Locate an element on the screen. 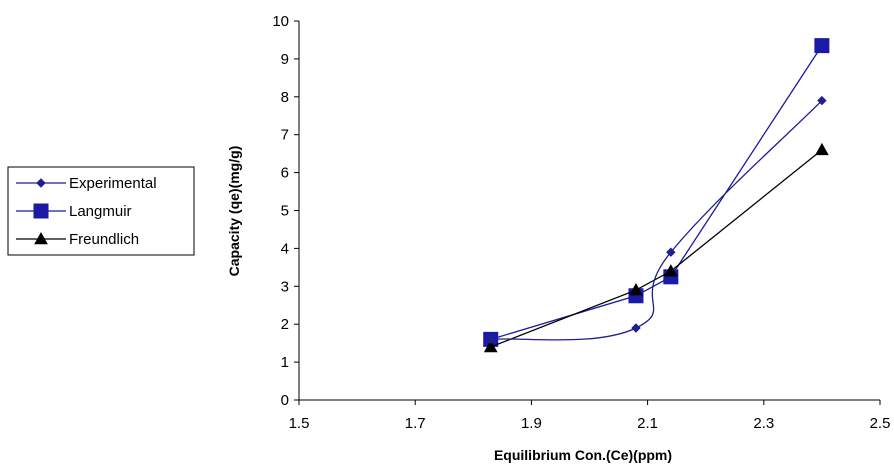  legend-label-experimental: Experimental is located at coordinates (113, 183).